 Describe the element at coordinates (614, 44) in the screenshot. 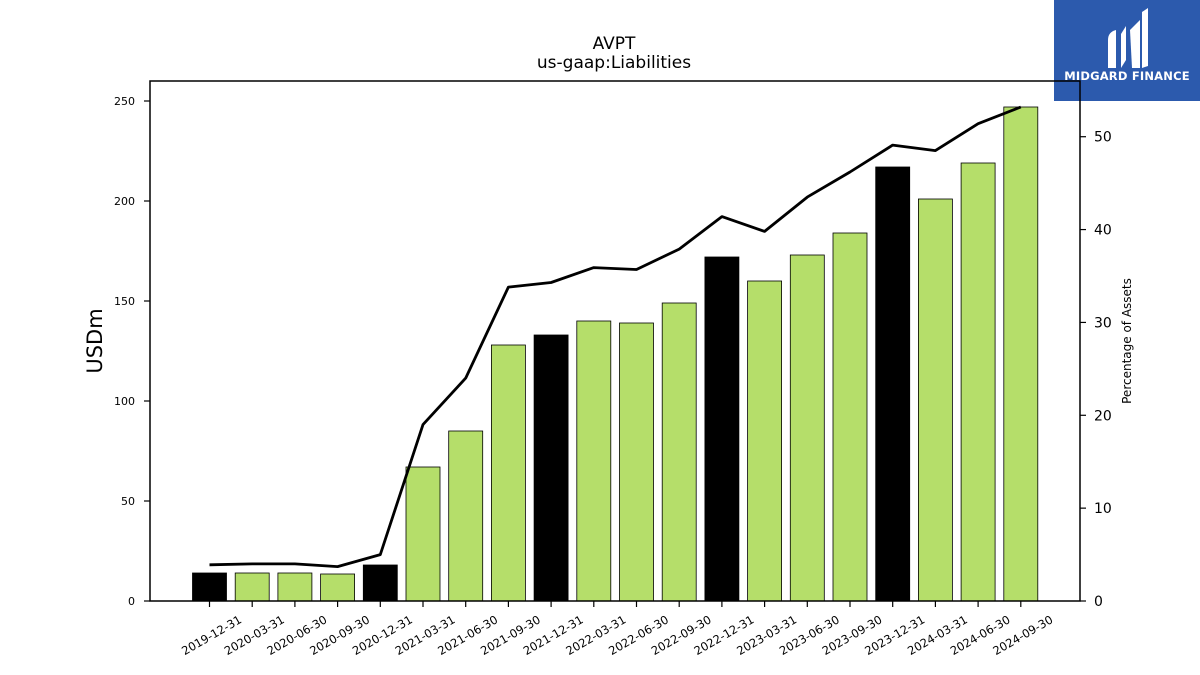

I see `chart-title: AVPT` at that location.